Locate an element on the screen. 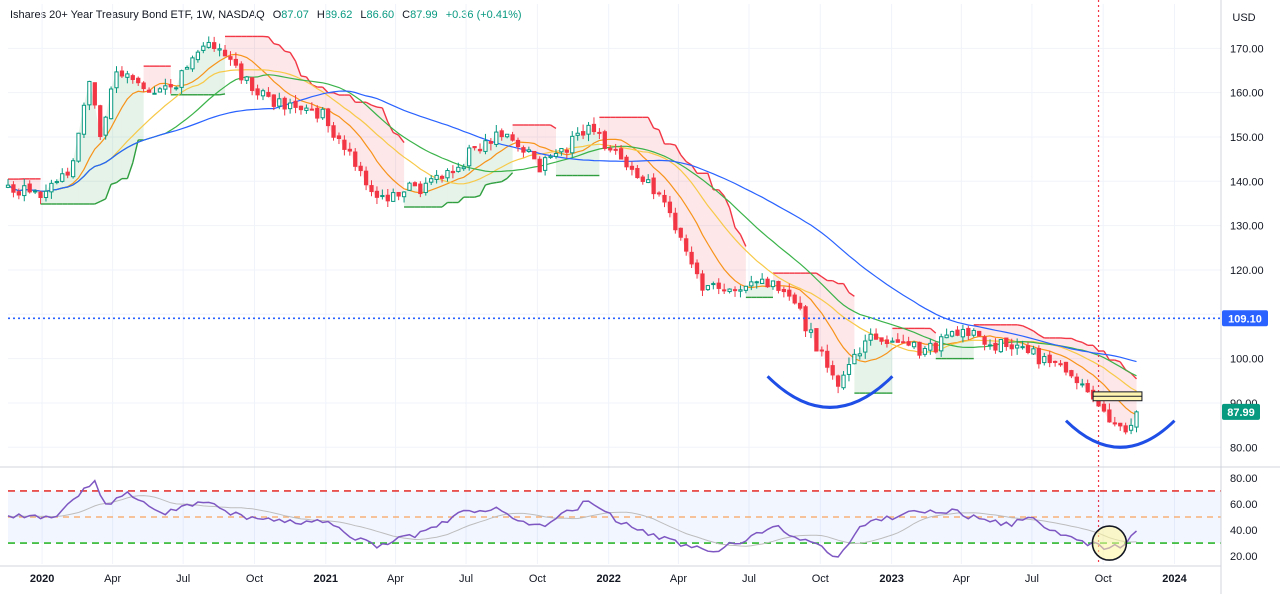  time-tick-label: 2020 is located at coordinates (42, 579).